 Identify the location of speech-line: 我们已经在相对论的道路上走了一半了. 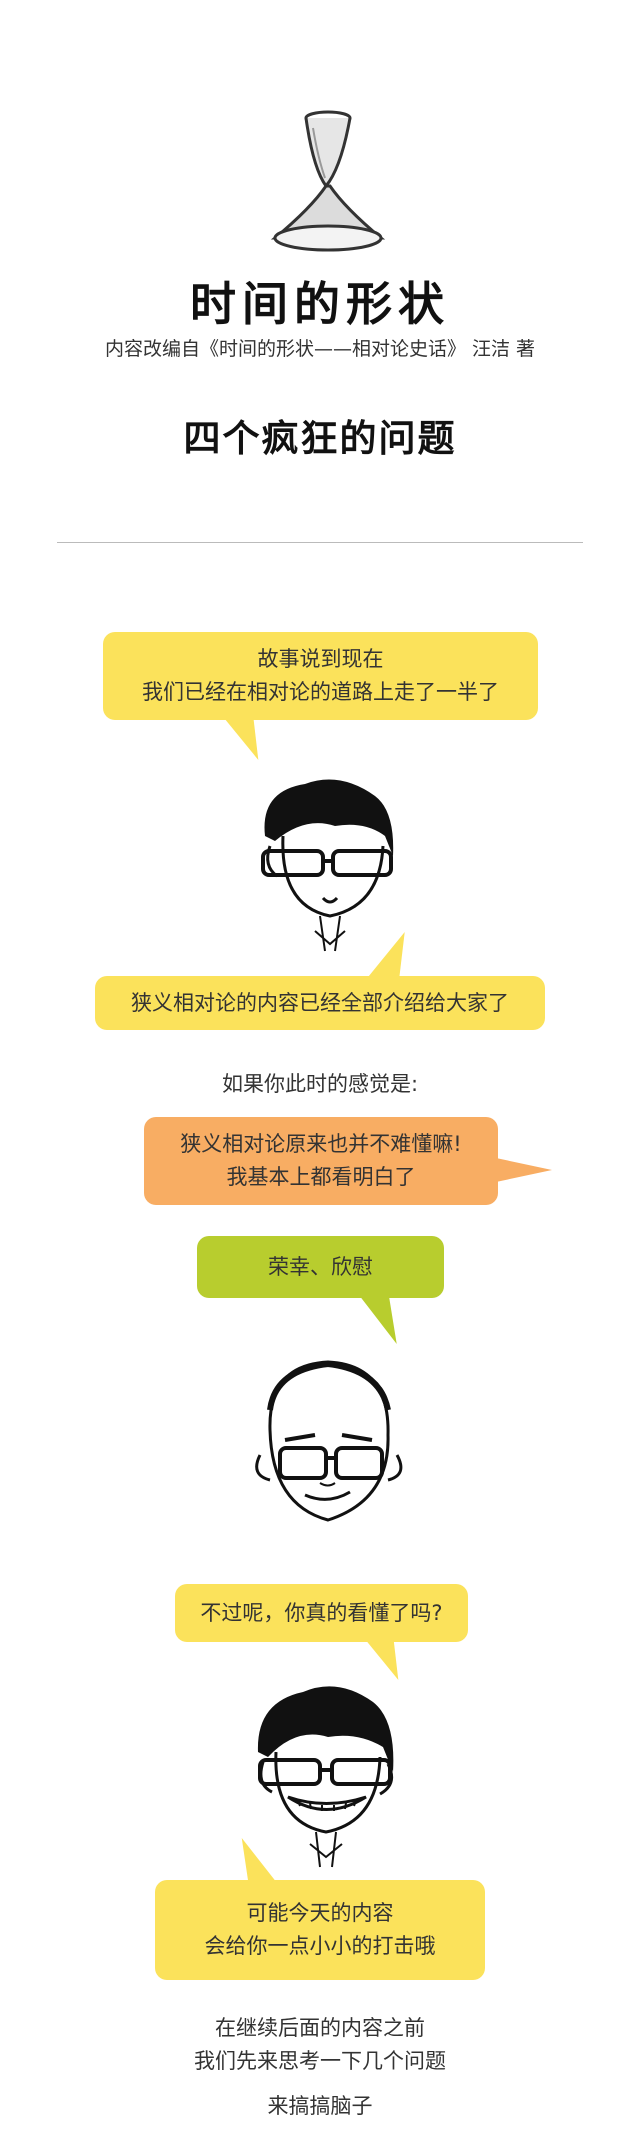
(320, 692).